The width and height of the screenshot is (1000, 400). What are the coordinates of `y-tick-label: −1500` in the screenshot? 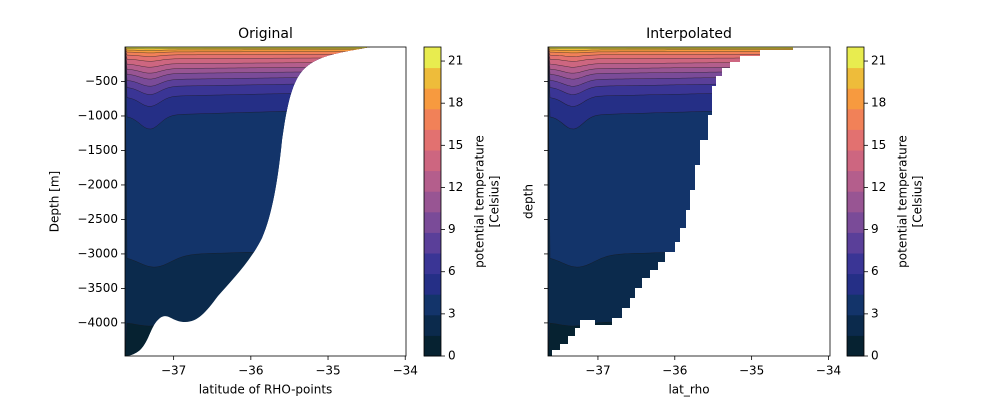 It's located at (97, 150).